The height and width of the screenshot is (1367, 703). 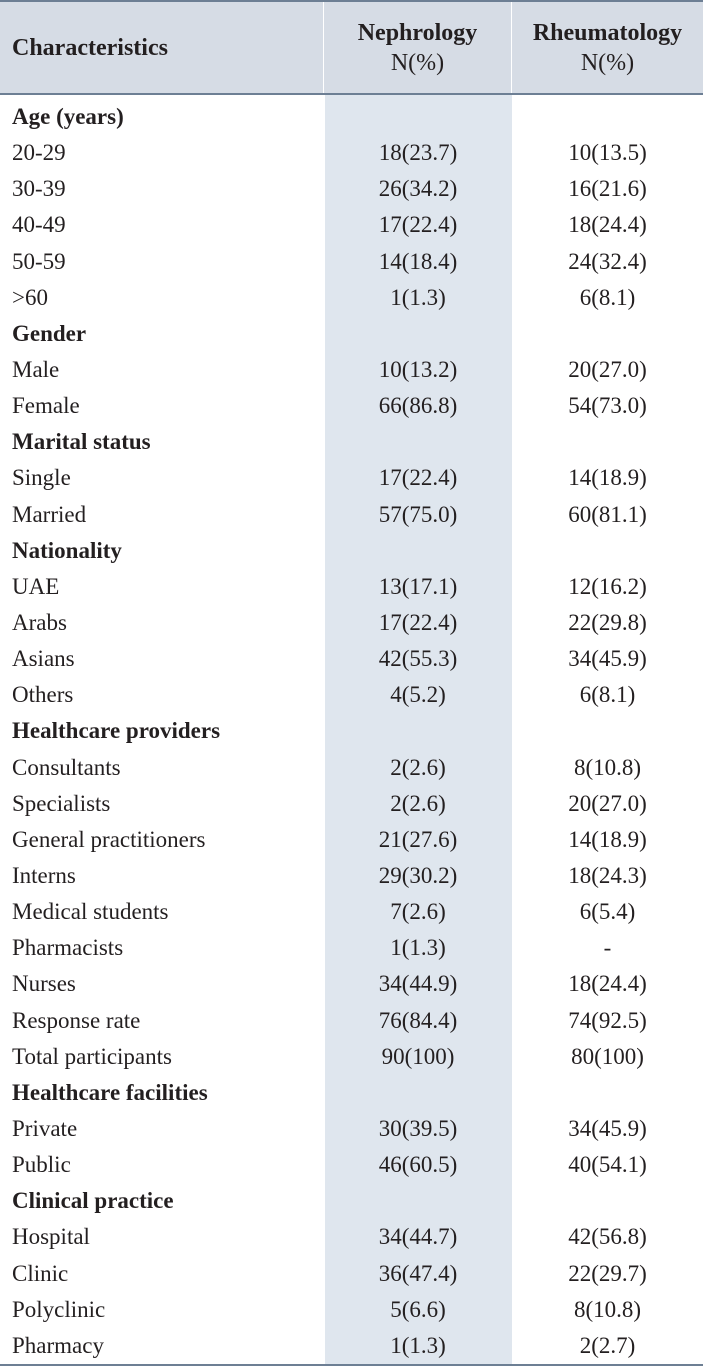 I want to click on table-row: Polyclinic 5(6.6) 8(10.8), so click(x=351, y=1310).